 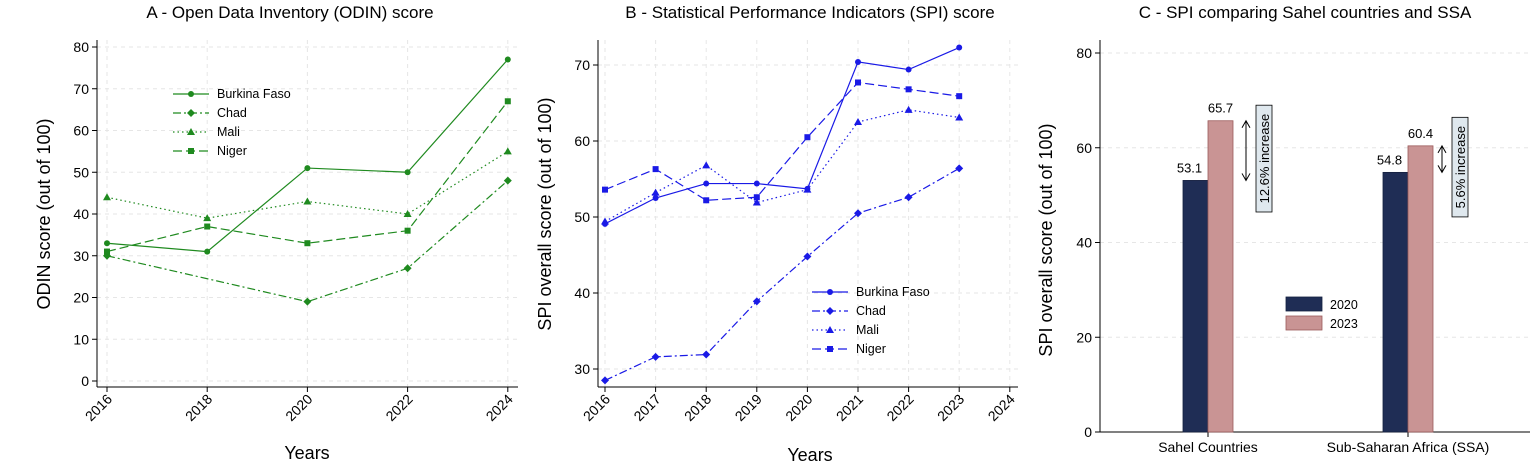 What do you see at coordinates (207, 226) in the screenshot?
I see `a-point-niger-2018` at bounding box center [207, 226].